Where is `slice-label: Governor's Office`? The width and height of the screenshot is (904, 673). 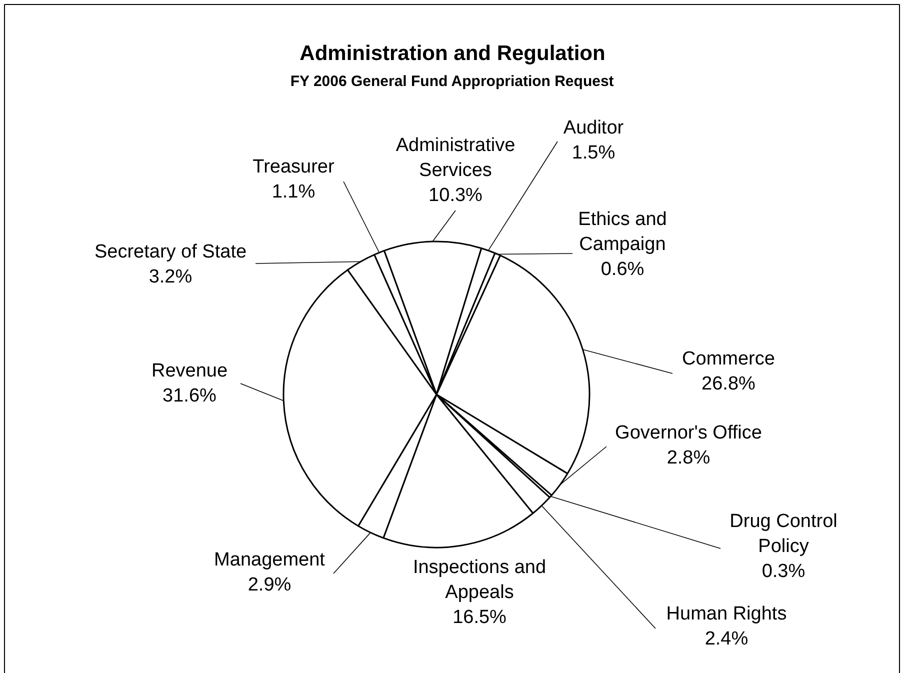
slice-label: Governor's Office is located at coordinates (688, 433).